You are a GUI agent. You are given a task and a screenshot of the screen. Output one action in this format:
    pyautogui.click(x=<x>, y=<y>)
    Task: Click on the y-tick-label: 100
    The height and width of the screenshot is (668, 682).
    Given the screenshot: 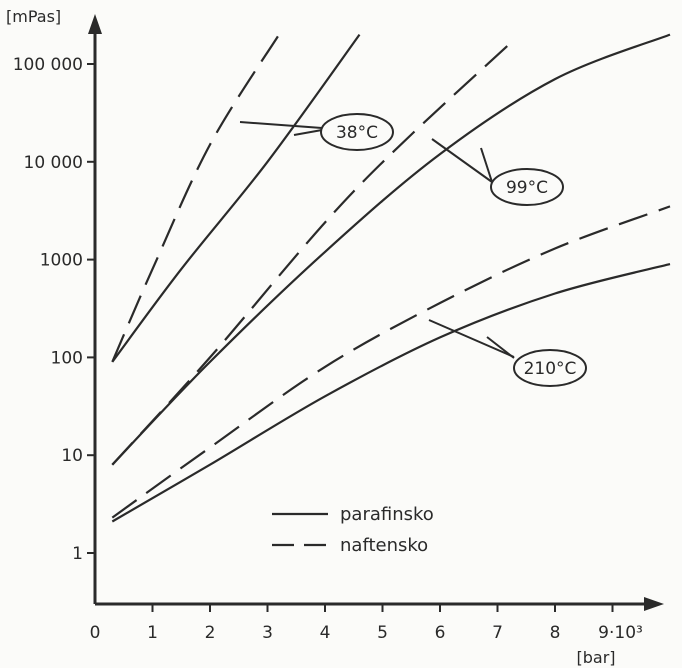 What is the action you would take?
    pyautogui.click(x=67, y=358)
    